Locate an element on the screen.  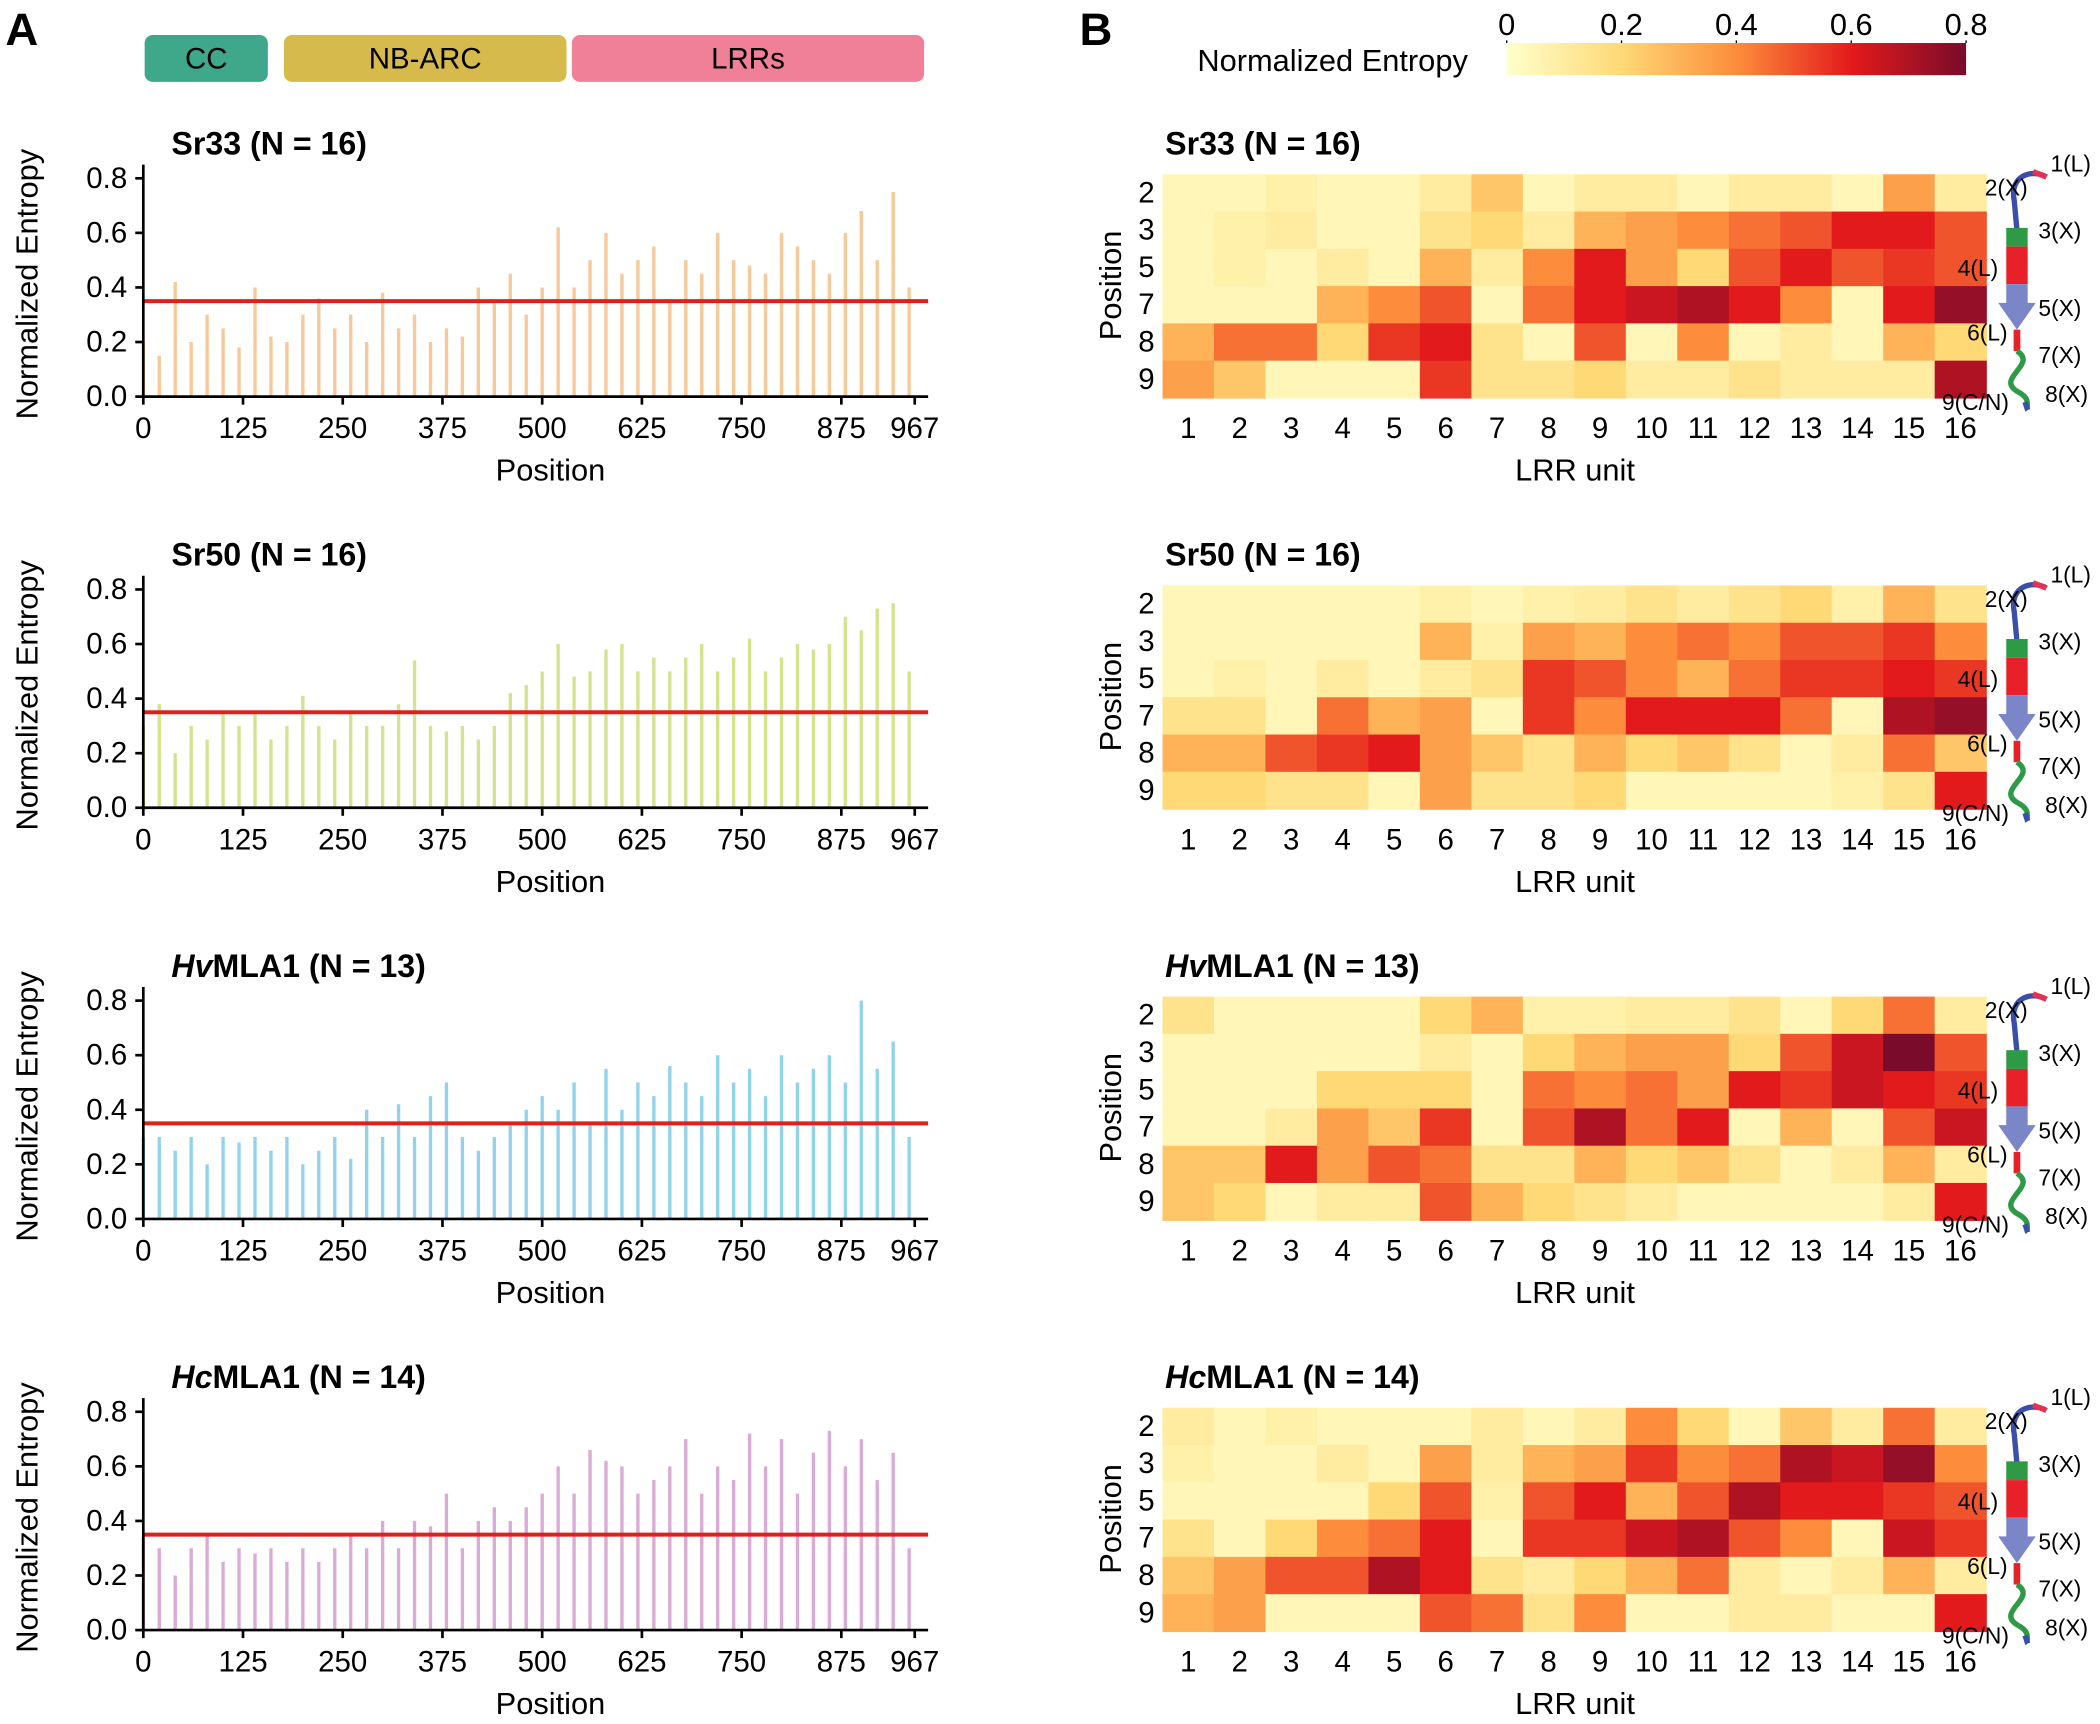
x-tick-label: 967 is located at coordinates (914, 1251).